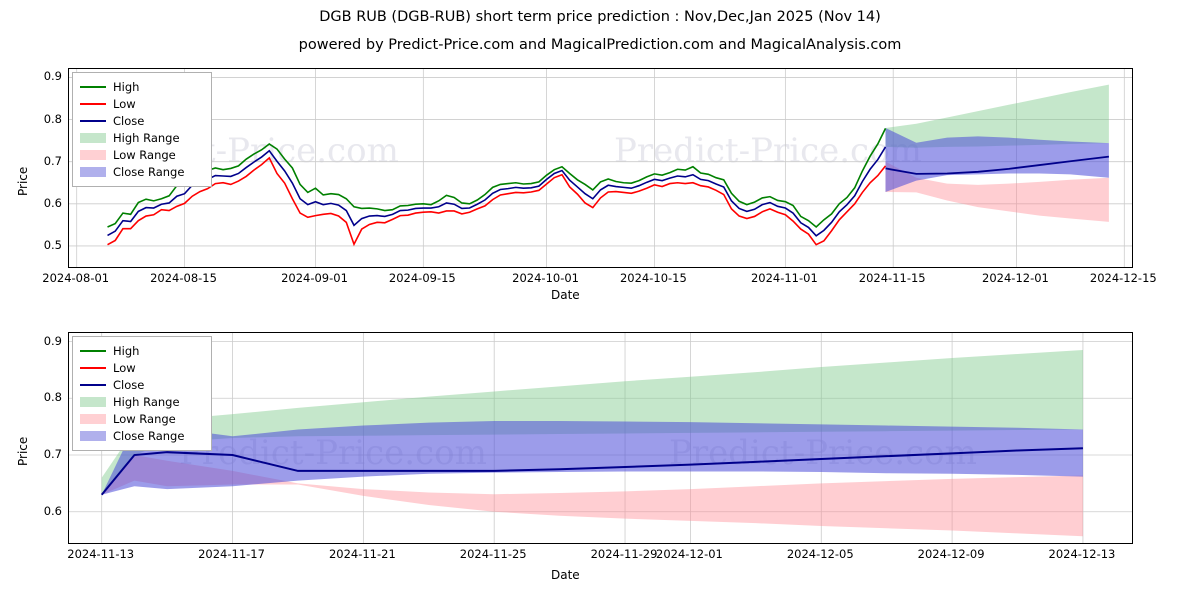 The height and width of the screenshot is (600, 1200). I want to click on y-tick-label: 0.5, so click(52, 244).